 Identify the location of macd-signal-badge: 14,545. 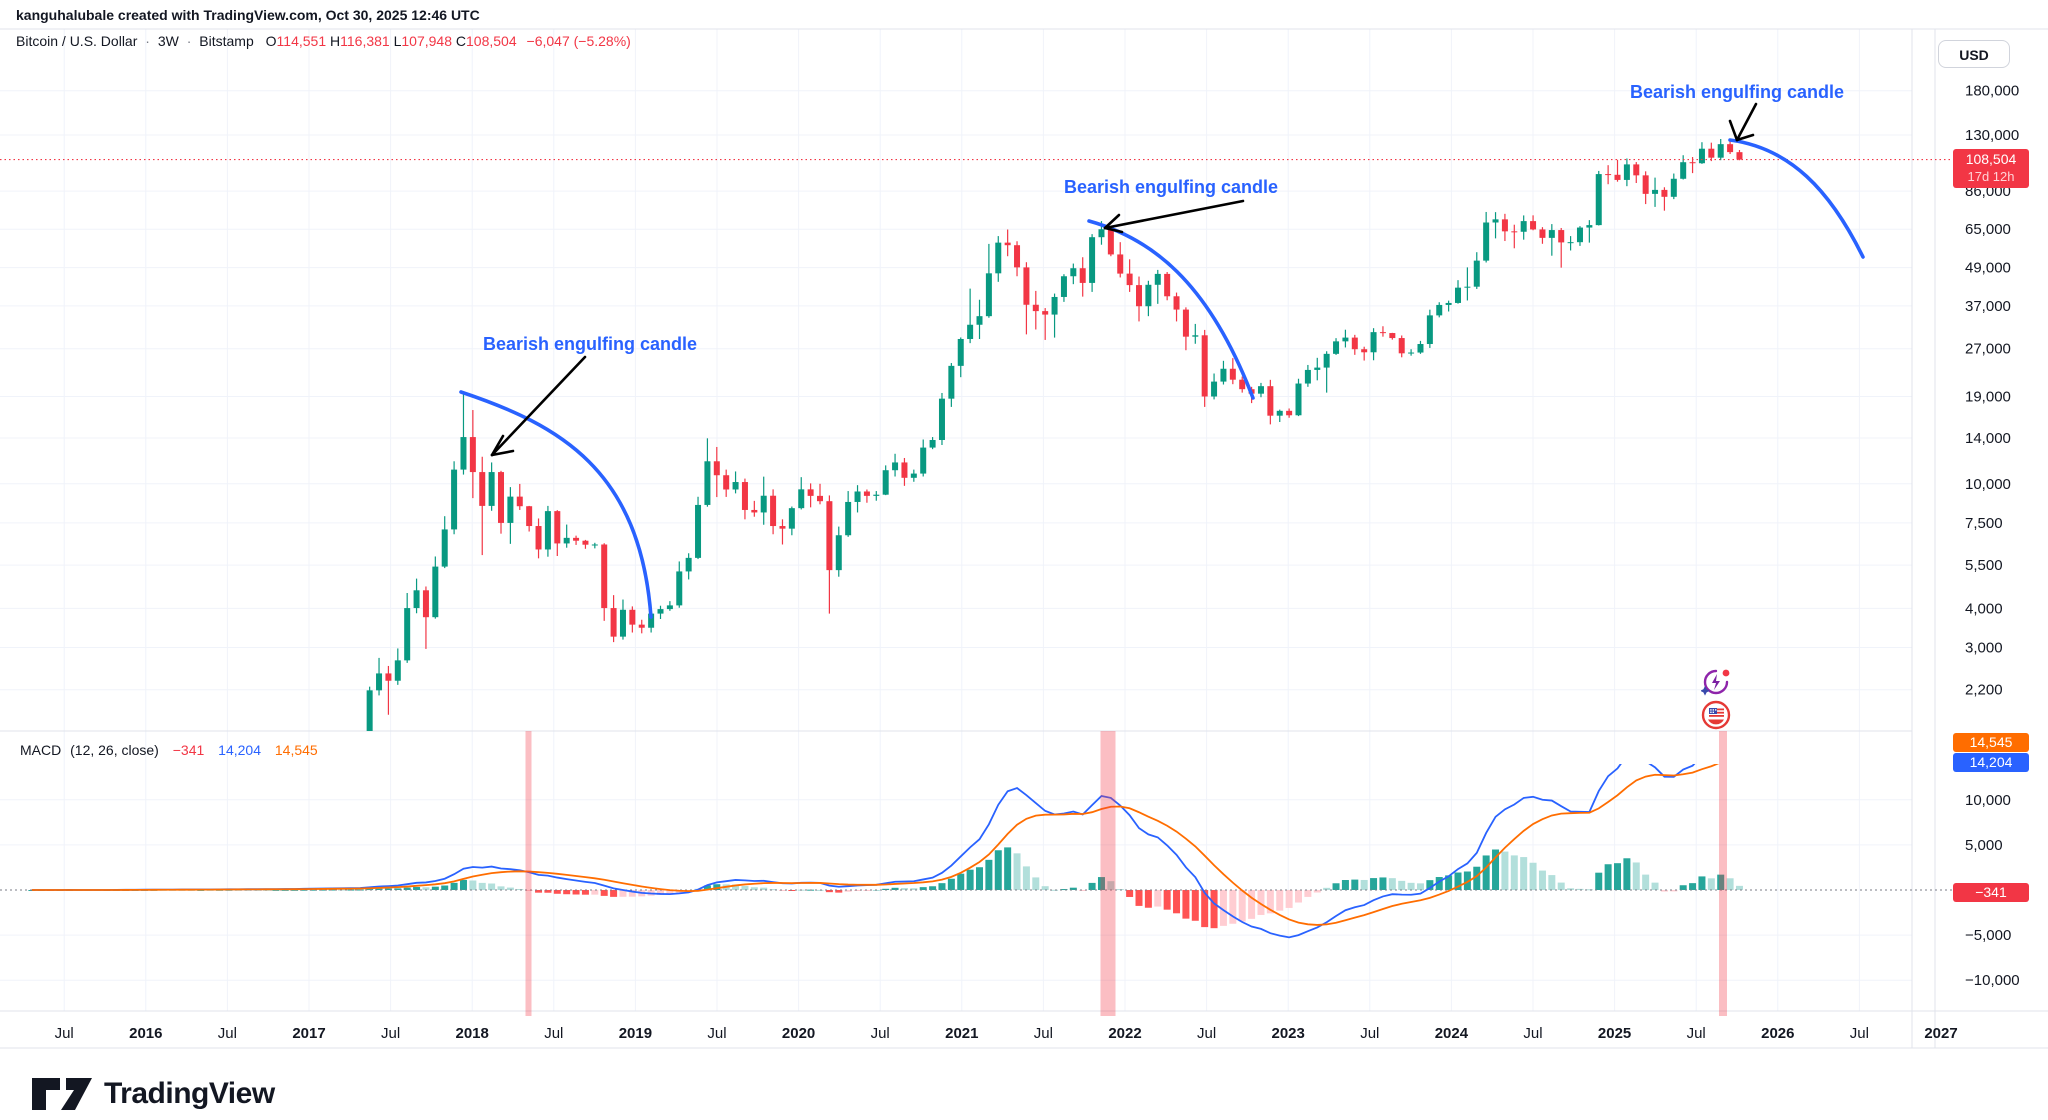
(1991, 742).